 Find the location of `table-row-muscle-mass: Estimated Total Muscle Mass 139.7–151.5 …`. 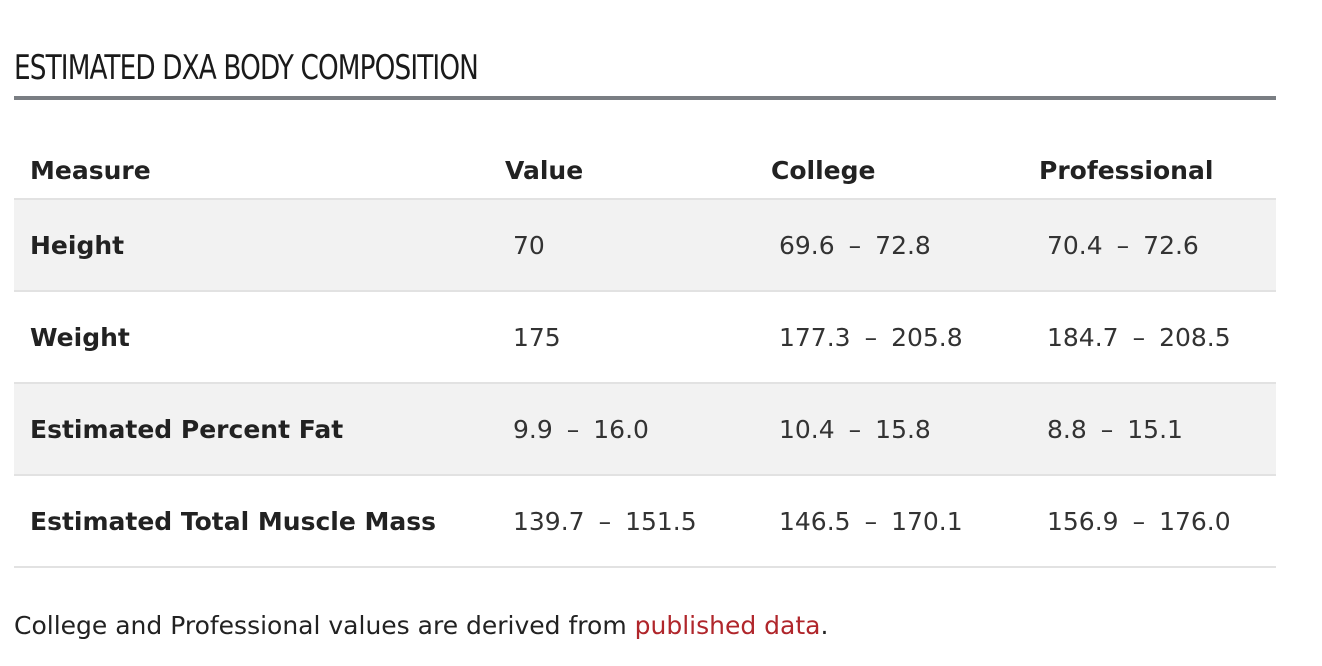

table-row-muscle-mass: Estimated Total Muscle Mass 139.7–151.5 … is located at coordinates (645, 521).